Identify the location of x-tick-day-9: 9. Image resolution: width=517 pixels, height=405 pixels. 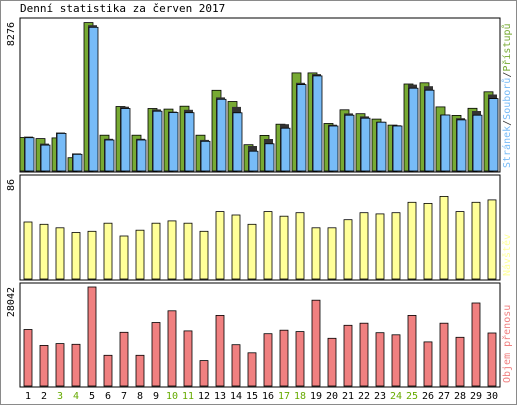
(156, 396).